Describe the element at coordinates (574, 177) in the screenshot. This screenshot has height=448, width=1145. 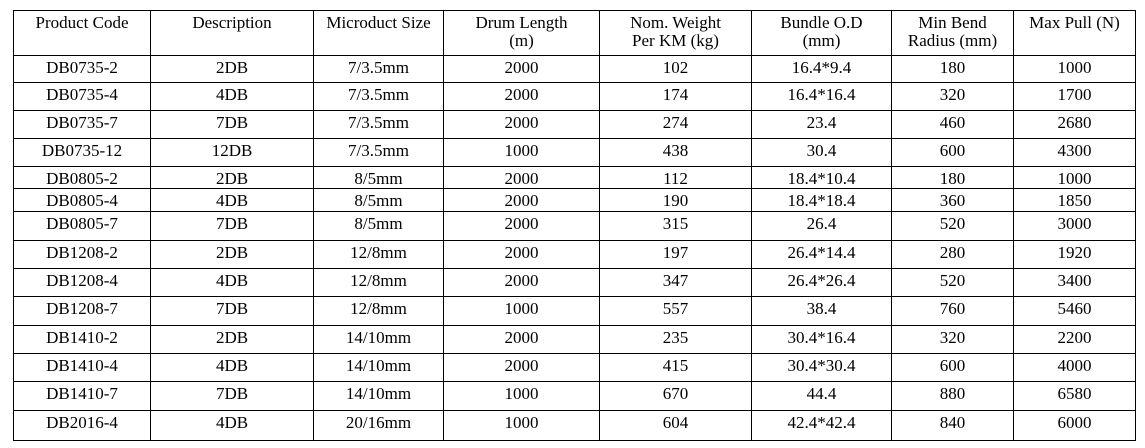
I see `table-row: DB0805-2 2DB 8/5mm 2000 112 18.4*10.4 180 1000` at that location.